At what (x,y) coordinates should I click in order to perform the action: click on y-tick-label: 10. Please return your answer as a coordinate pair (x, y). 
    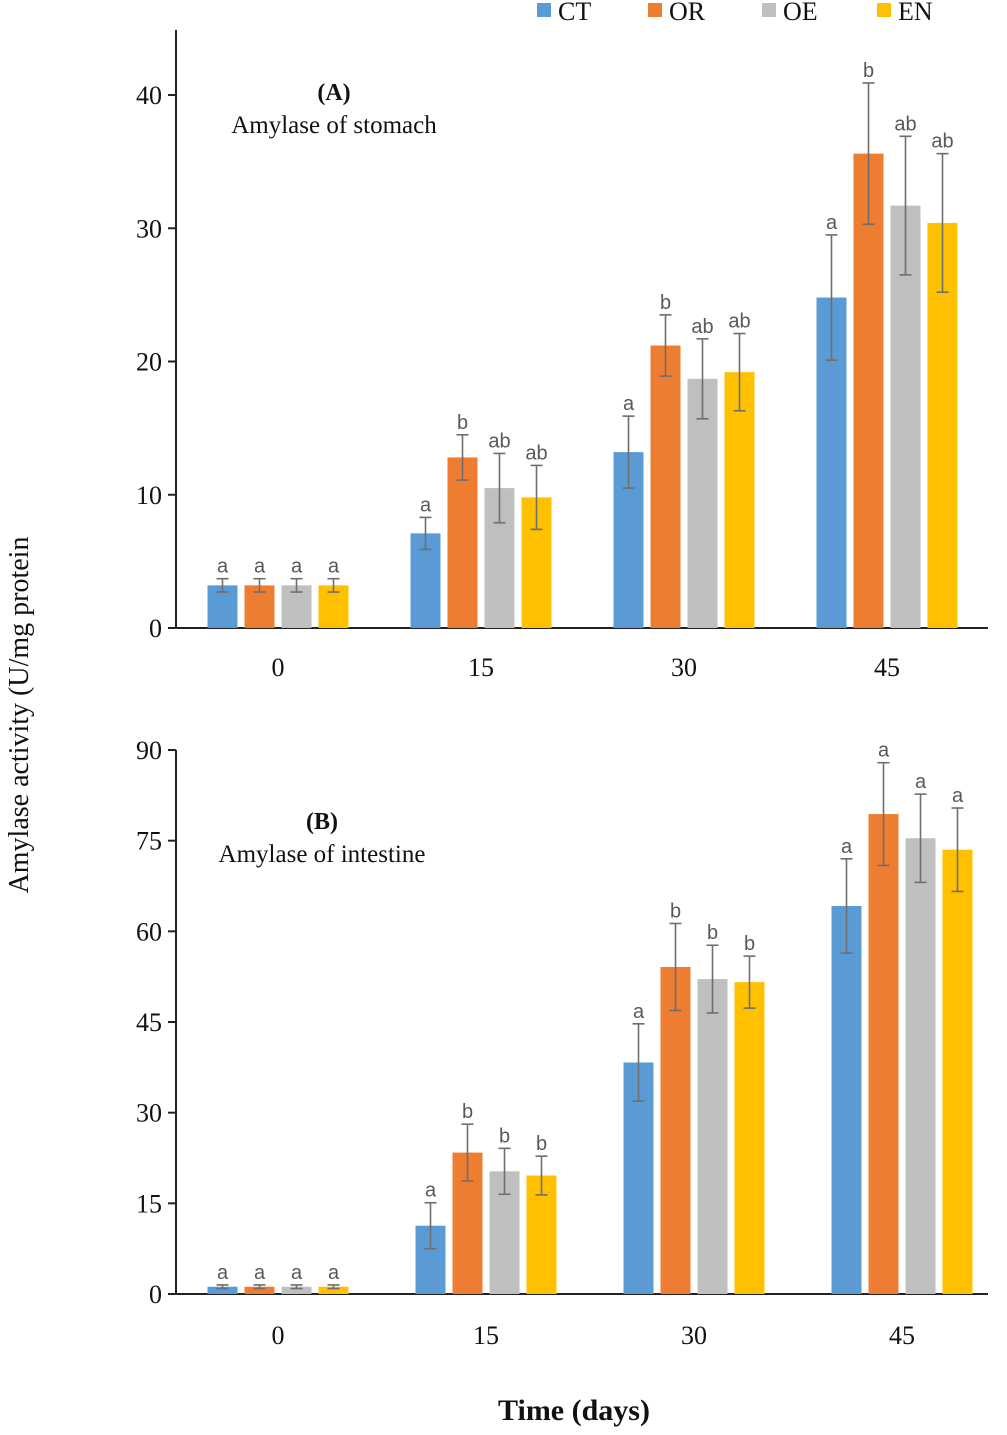
    Looking at the image, I should click on (149, 495).